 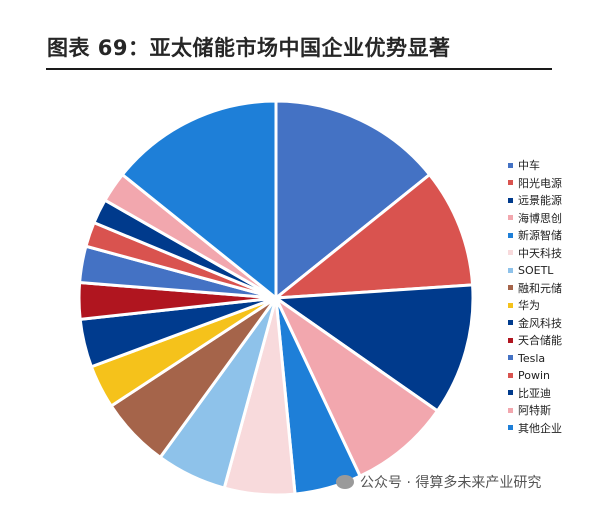 What do you see at coordinates (540, 253) in the screenshot?
I see `legend-label: 中天科技` at bounding box center [540, 253].